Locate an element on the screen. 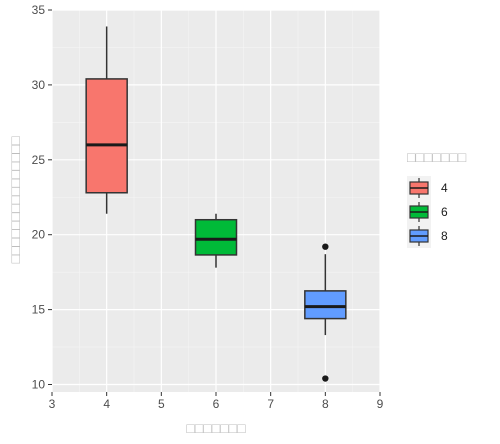 This screenshot has height=444, width=500. x-tick-label: 9 is located at coordinates (380, 404).